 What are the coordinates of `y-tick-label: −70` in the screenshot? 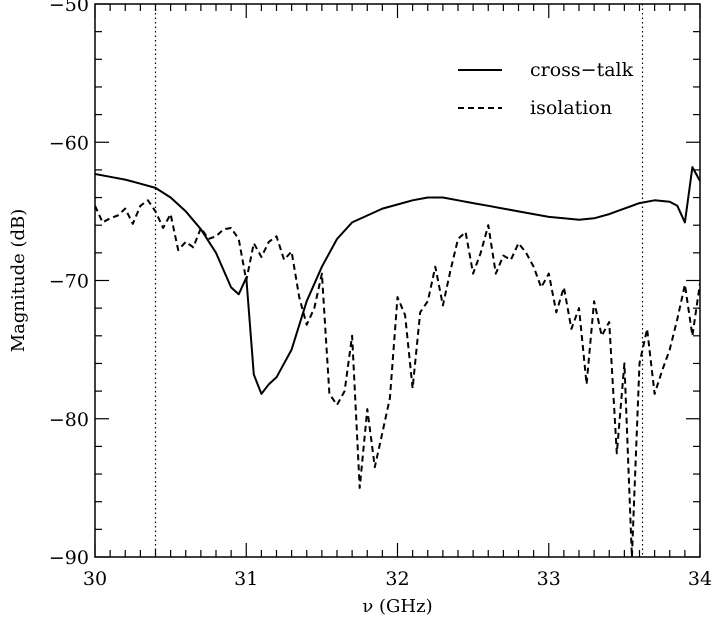 It's located at (69, 282).